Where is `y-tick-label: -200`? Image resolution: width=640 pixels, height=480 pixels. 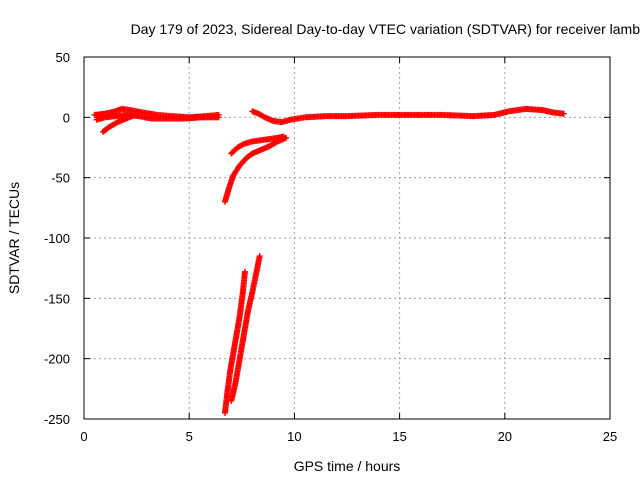 y-tick-label: -200 is located at coordinates (57, 359).